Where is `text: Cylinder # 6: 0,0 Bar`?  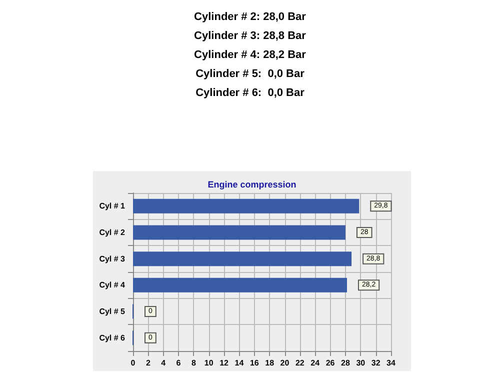 text: Cylinder # 6: 0,0 Bar is located at coordinates (250, 93).